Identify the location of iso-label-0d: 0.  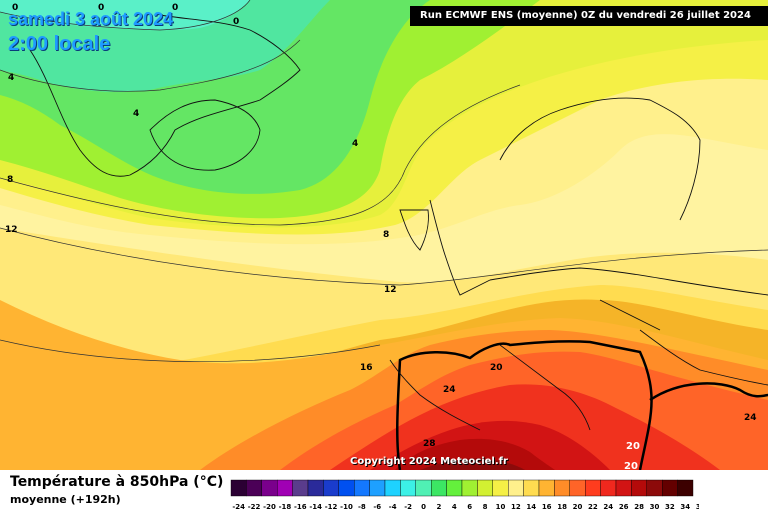
(236, 22).